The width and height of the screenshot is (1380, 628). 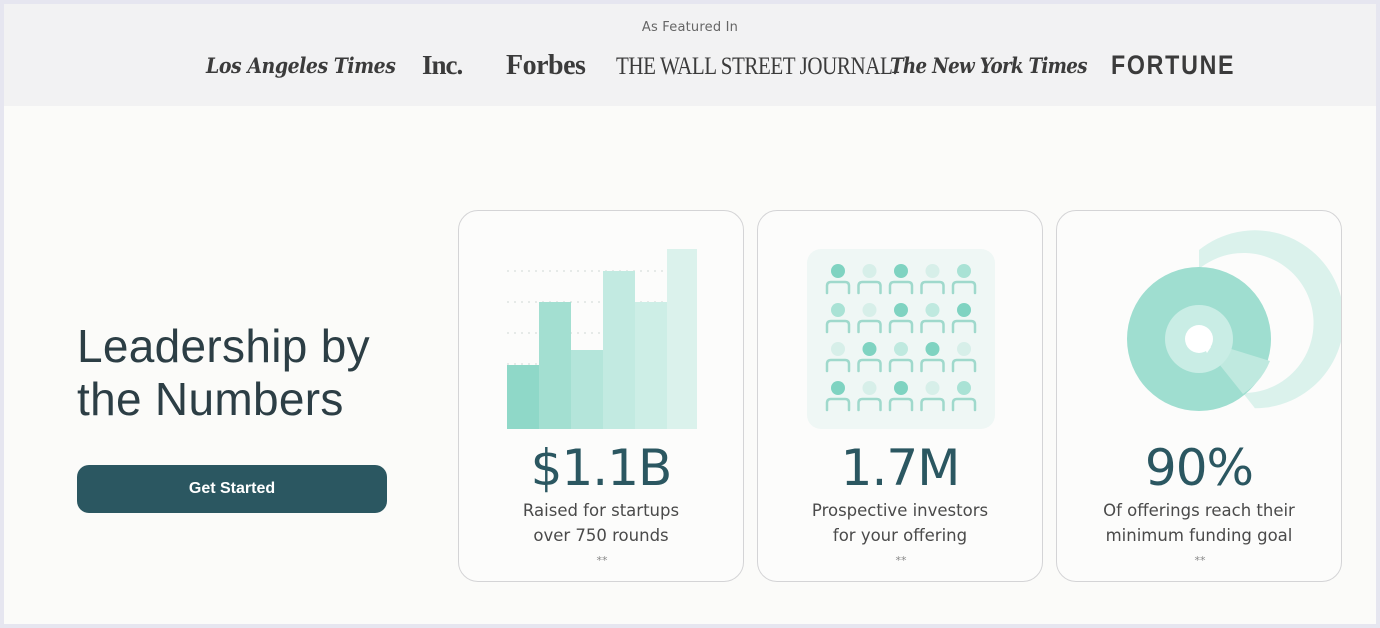 I want to click on stat-value: 90%, so click(x=1199, y=468).